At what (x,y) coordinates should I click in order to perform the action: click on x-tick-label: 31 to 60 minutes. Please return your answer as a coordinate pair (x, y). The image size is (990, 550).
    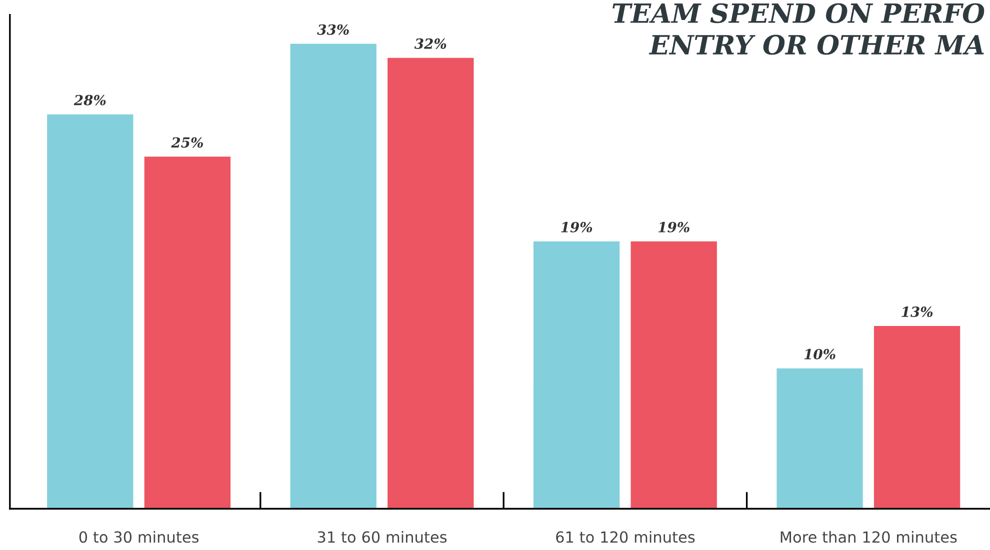
    Looking at the image, I should click on (382, 536).